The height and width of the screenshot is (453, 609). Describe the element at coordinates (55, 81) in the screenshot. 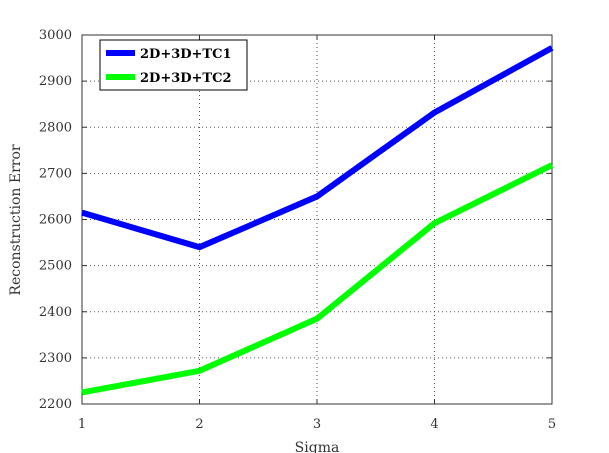

I see `y-tick-label: 2900` at that location.